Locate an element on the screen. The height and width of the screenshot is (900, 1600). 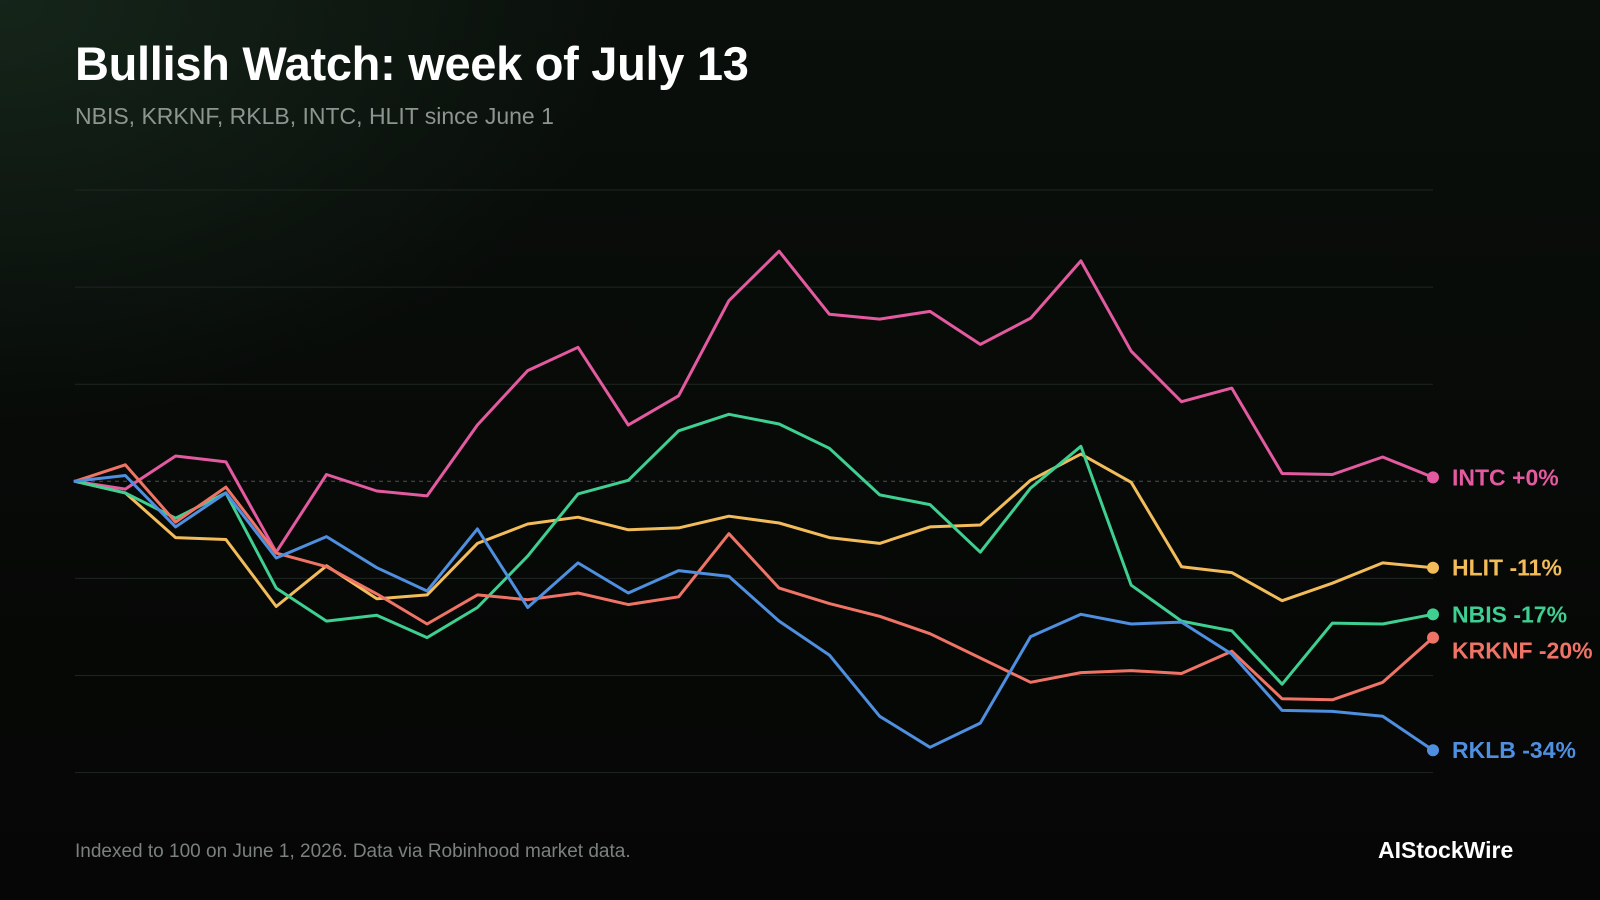
brand-logo-text: AIStockWire is located at coordinates (1446, 850).